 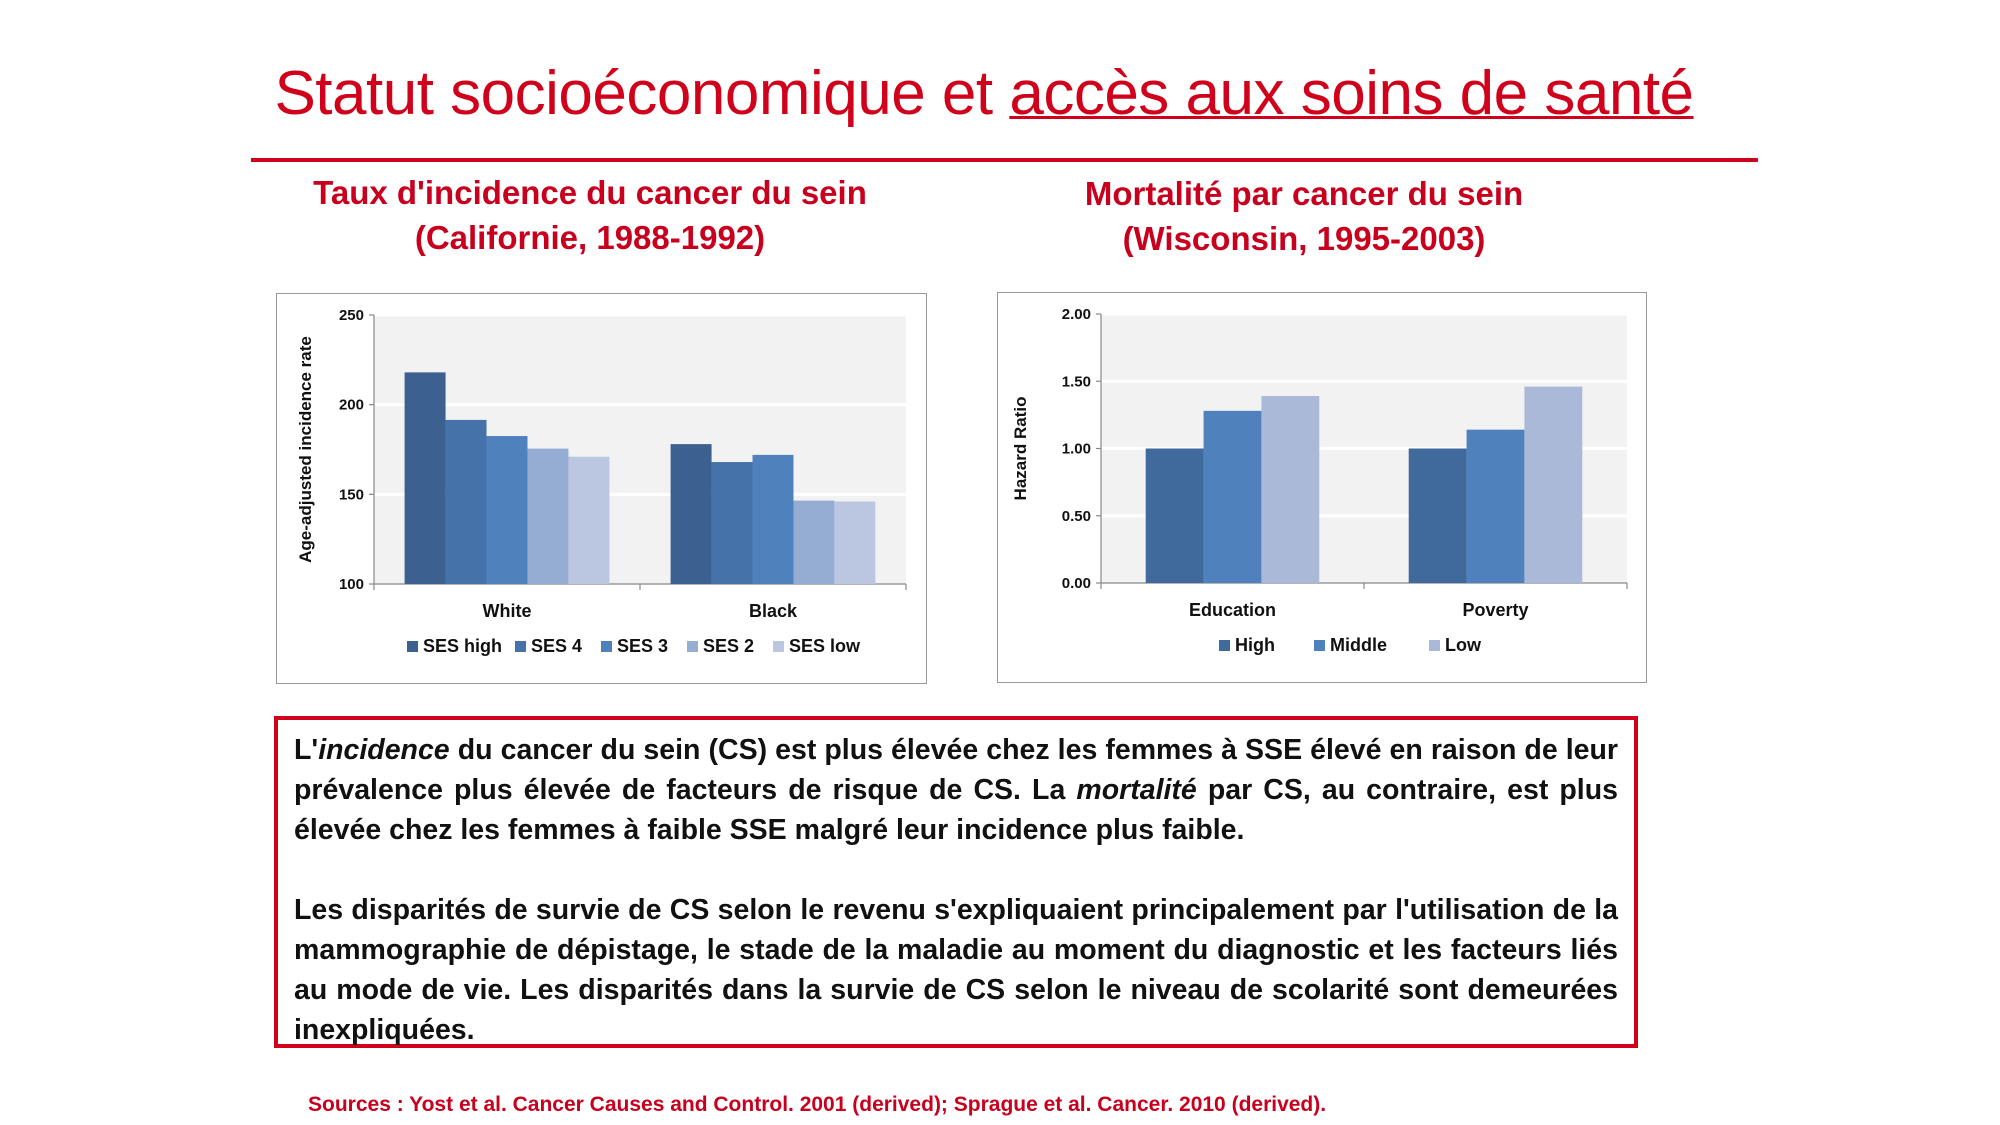 What do you see at coordinates (1136, 790) in the screenshot?
I see `p1-emph-mortalite: mortalité` at bounding box center [1136, 790].